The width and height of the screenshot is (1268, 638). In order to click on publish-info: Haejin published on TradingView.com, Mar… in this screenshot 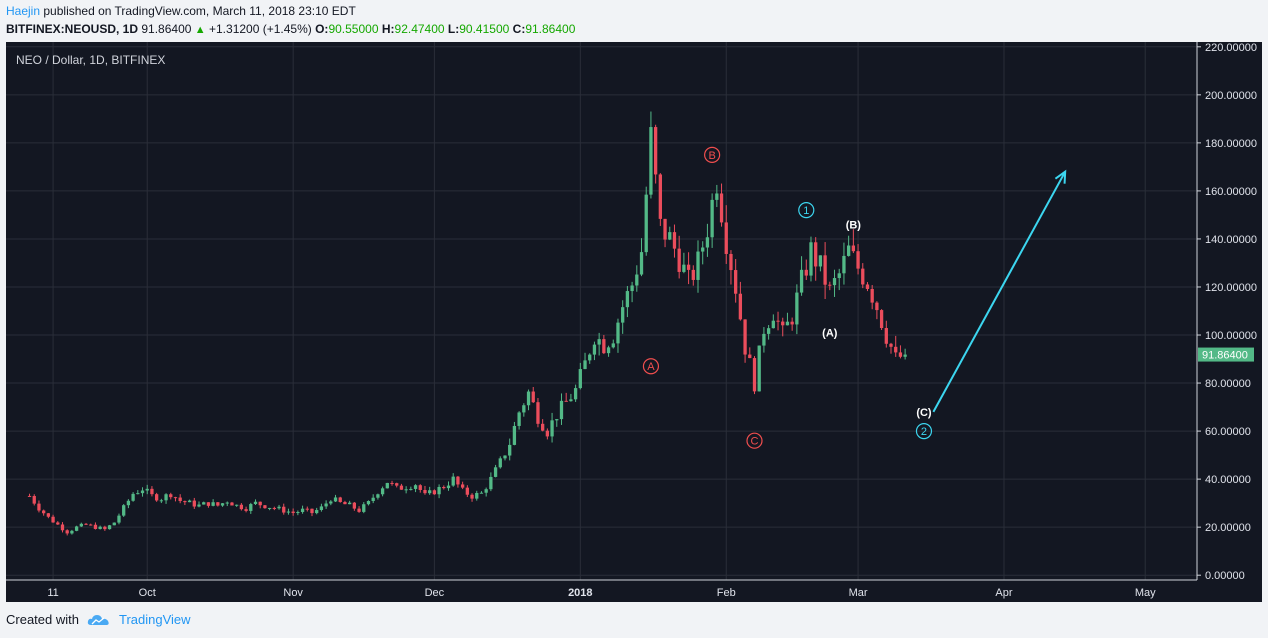, I will do `click(181, 11)`.